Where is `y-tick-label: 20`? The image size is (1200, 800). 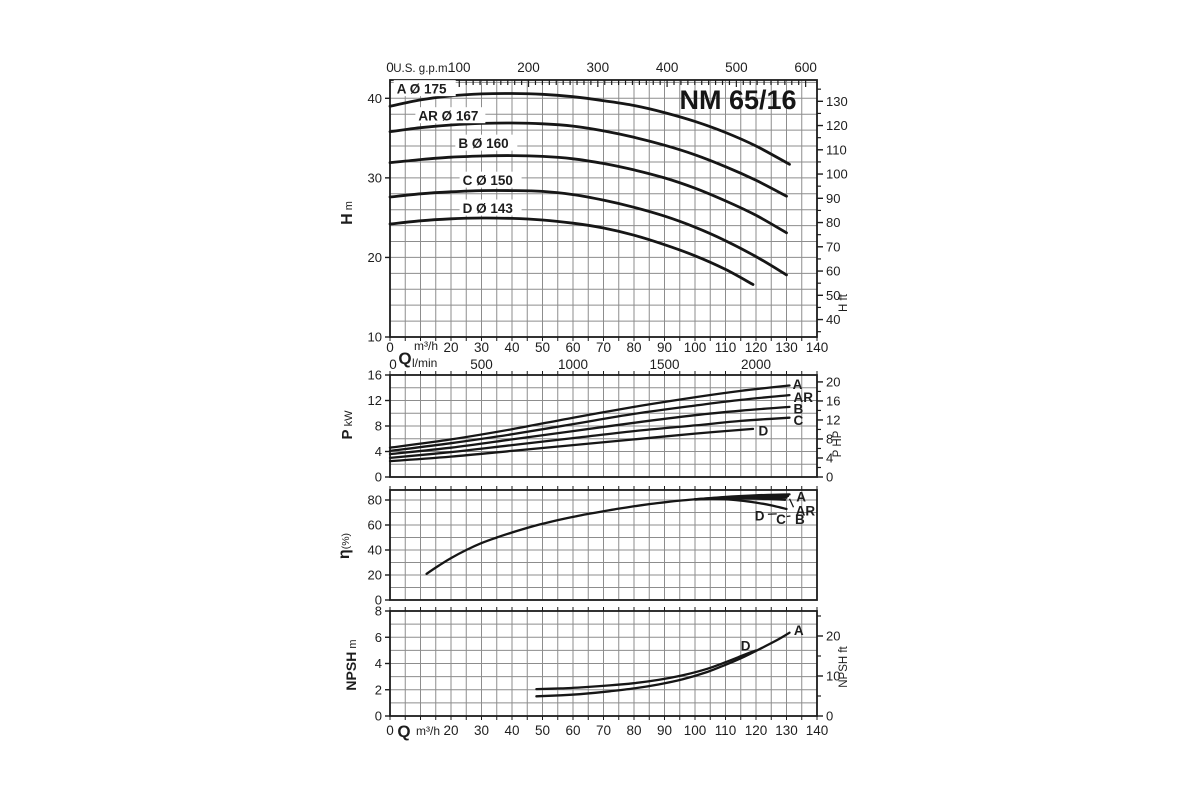
y-tick-label: 20 is located at coordinates (375, 257).